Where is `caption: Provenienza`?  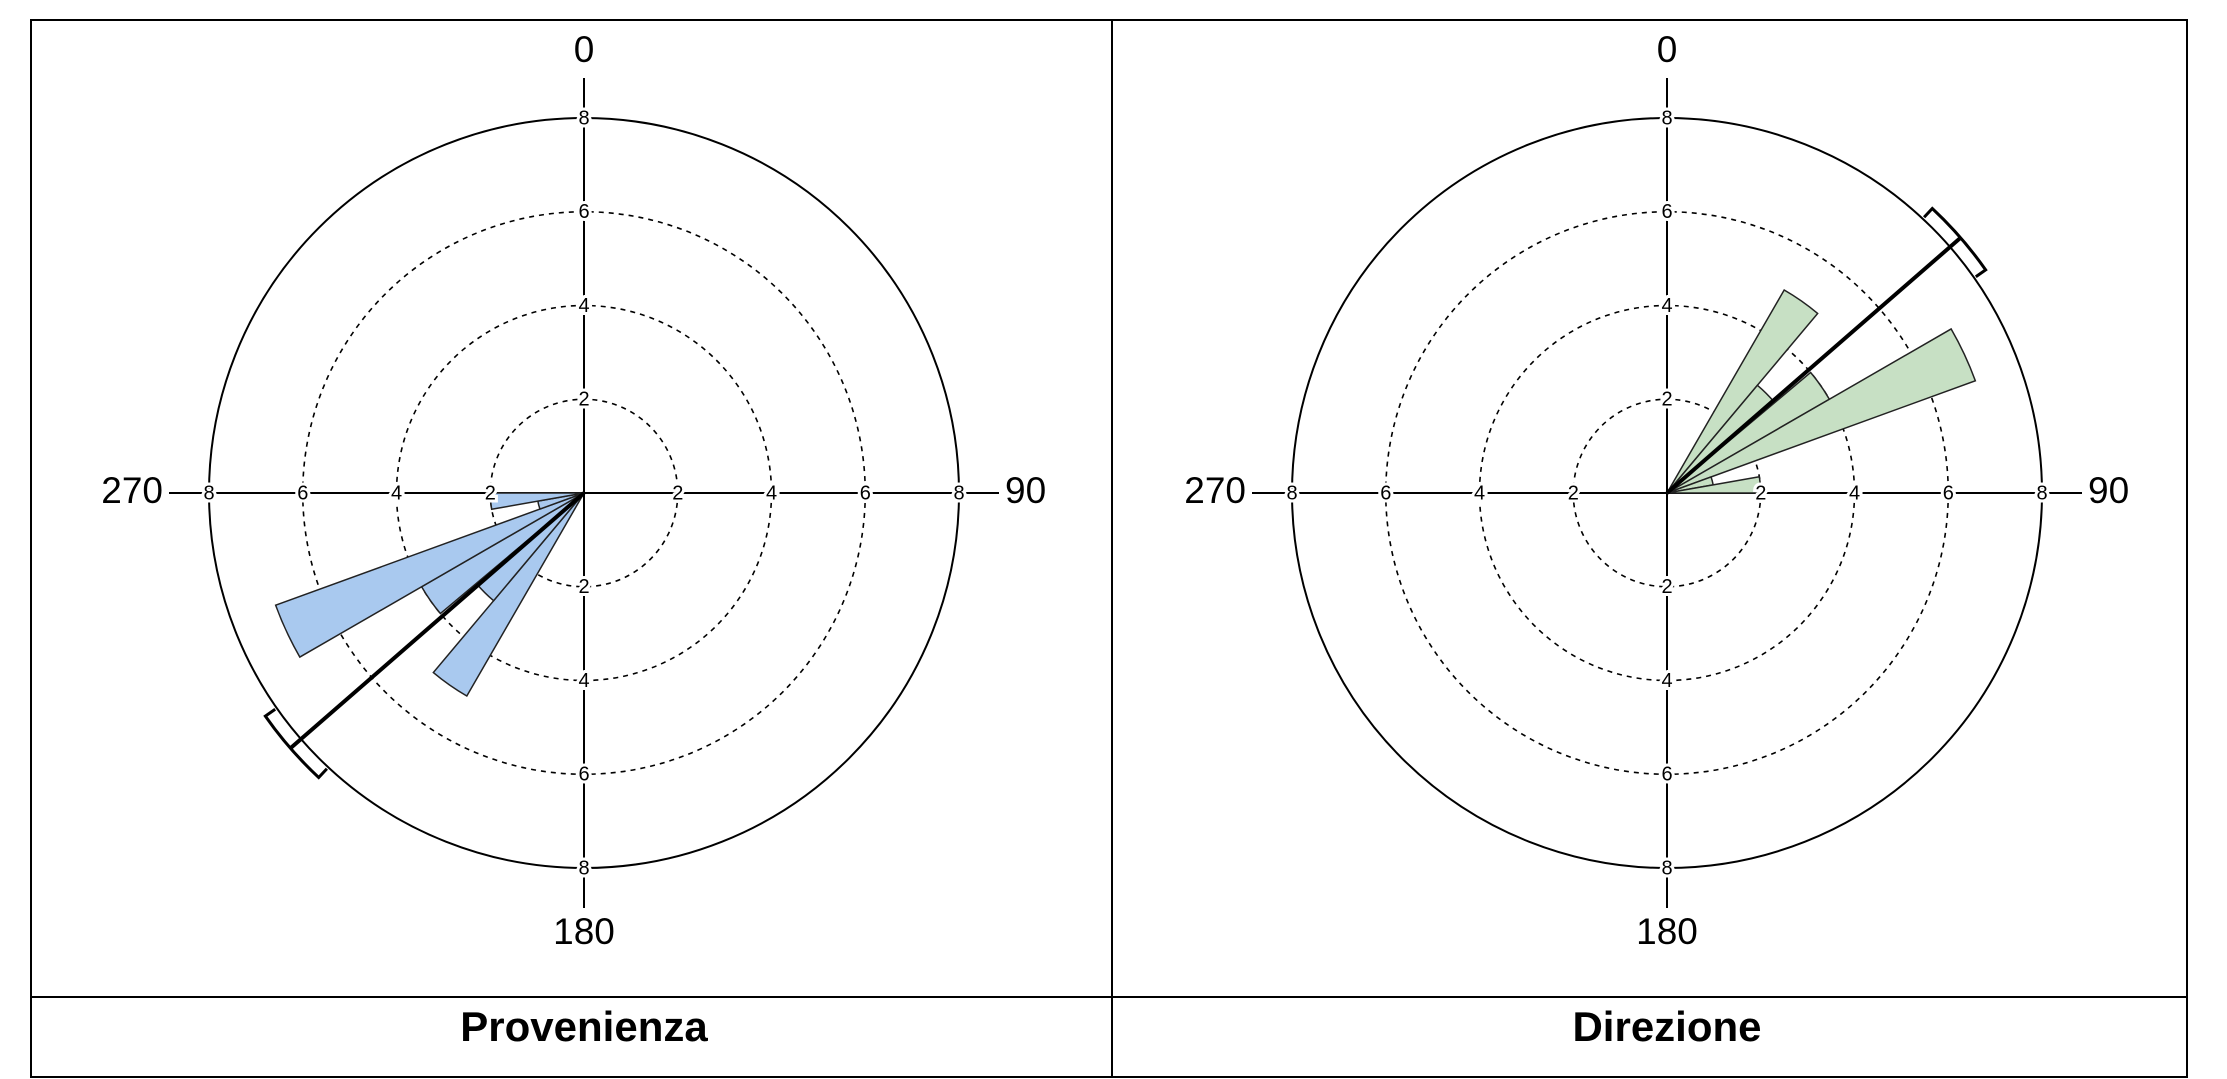 caption: Provenienza is located at coordinates (584, 1026).